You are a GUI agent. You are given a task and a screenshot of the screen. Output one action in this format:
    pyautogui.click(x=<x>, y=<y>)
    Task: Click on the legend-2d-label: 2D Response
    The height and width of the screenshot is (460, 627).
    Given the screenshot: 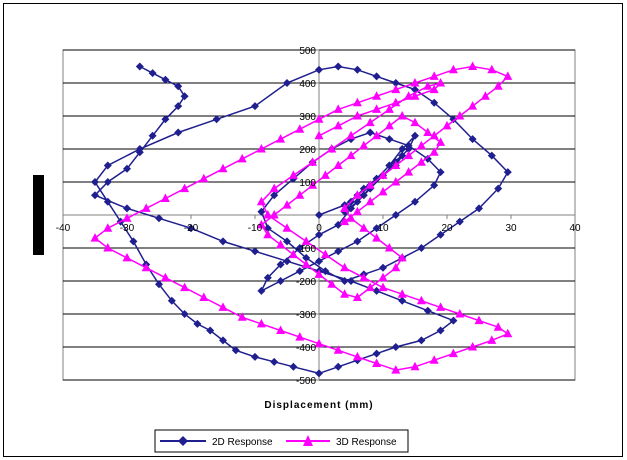 What is the action you would take?
    pyautogui.click(x=242, y=442)
    